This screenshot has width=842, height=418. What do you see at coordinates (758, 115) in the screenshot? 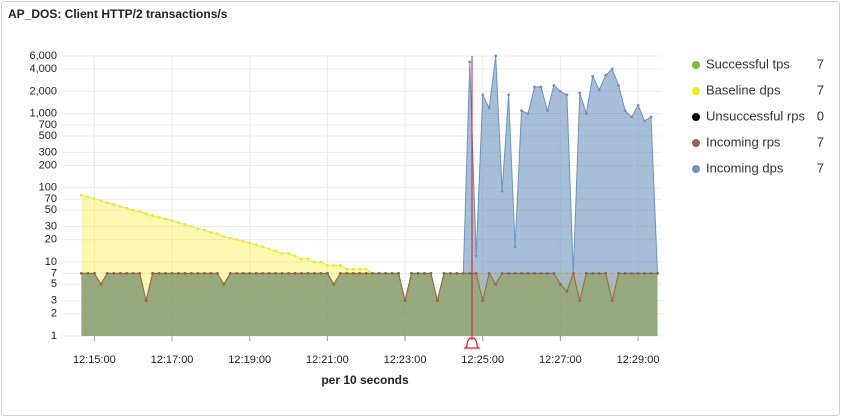
I see `legend-item: Unsuccessful rps 0` at bounding box center [758, 115].